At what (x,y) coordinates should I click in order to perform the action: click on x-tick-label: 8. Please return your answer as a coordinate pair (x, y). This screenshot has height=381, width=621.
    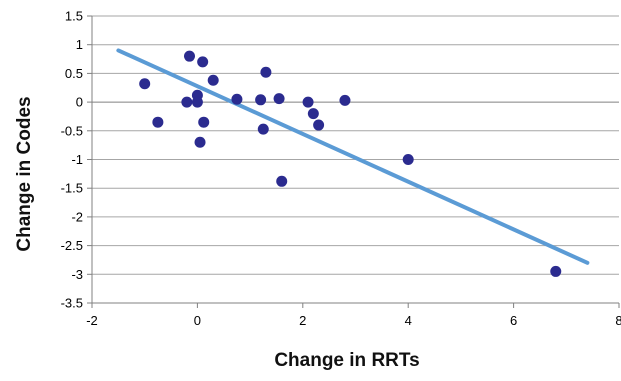
    Looking at the image, I should click on (618, 320).